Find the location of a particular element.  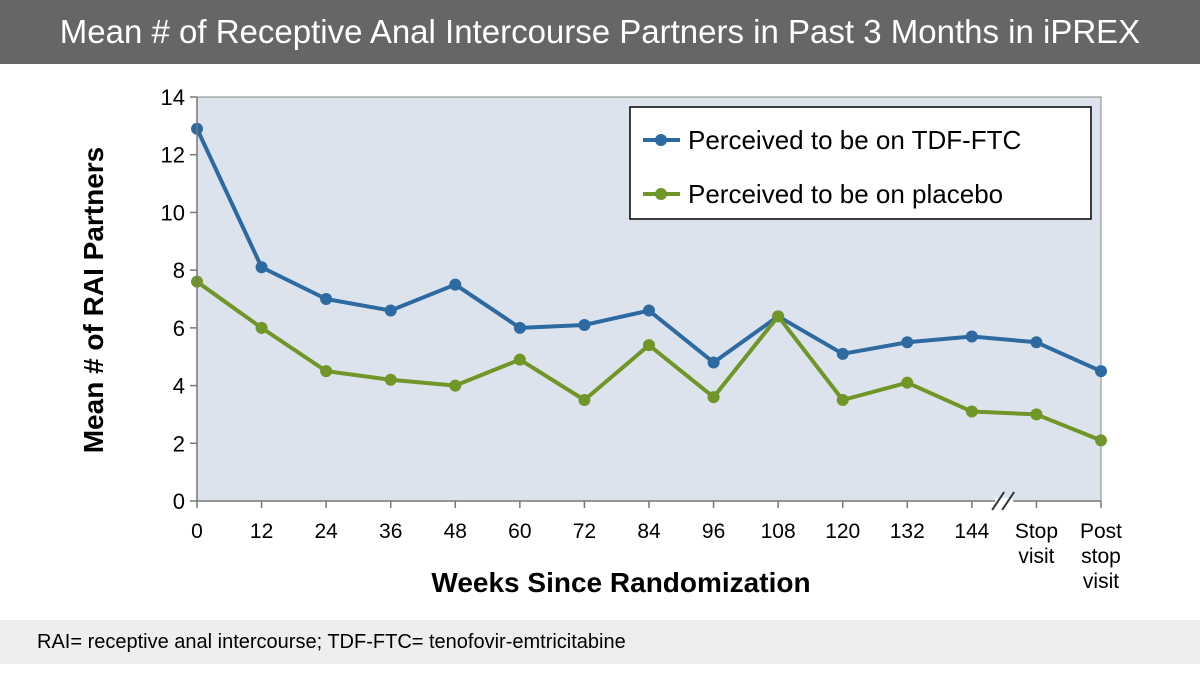

legend-label: Perceived to be on placebo is located at coordinates (845, 194).